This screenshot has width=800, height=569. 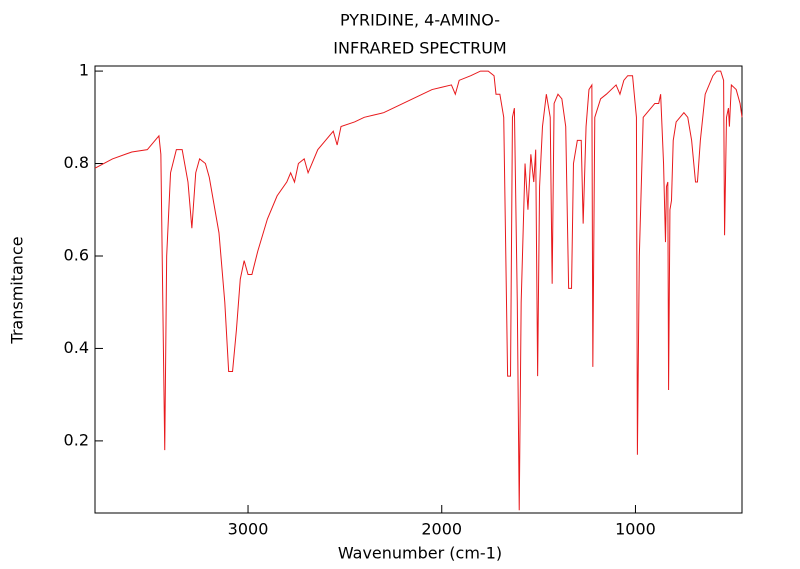 I want to click on x-axis-label: Wavenumber (cm-1), so click(x=420, y=553).